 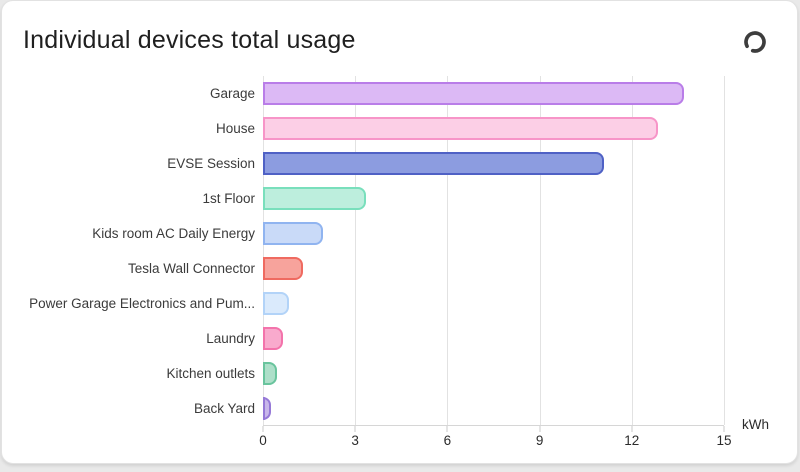 I want to click on x-tick-label: 12, so click(x=632, y=440).